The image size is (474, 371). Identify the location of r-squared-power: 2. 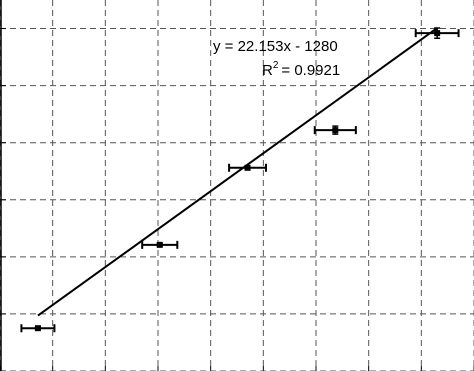
(276, 65).